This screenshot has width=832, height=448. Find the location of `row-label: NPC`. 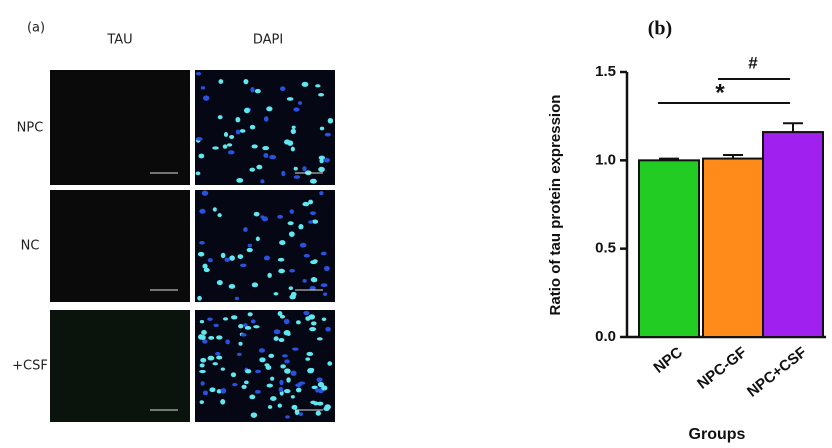

row-label: NPC is located at coordinates (30, 128).